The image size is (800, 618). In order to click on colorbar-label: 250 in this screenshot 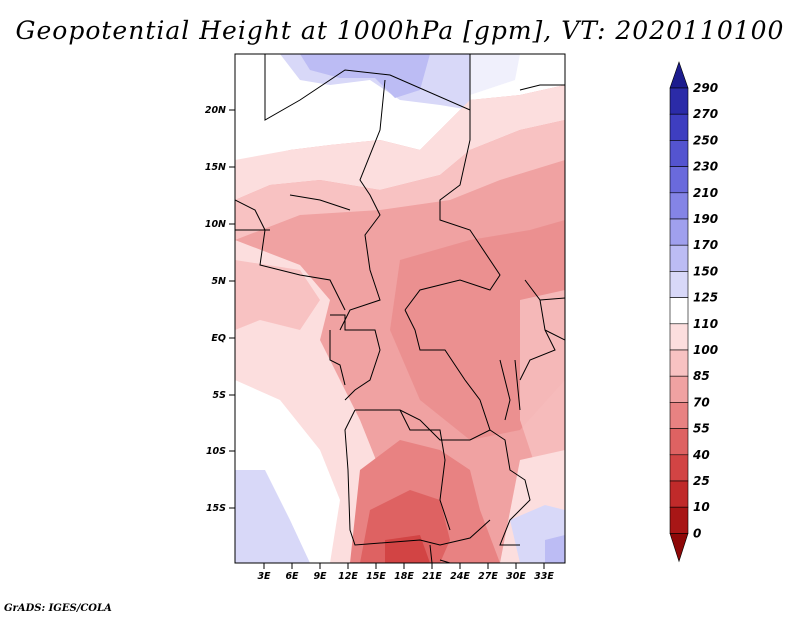, I will do `click(705, 140)`.